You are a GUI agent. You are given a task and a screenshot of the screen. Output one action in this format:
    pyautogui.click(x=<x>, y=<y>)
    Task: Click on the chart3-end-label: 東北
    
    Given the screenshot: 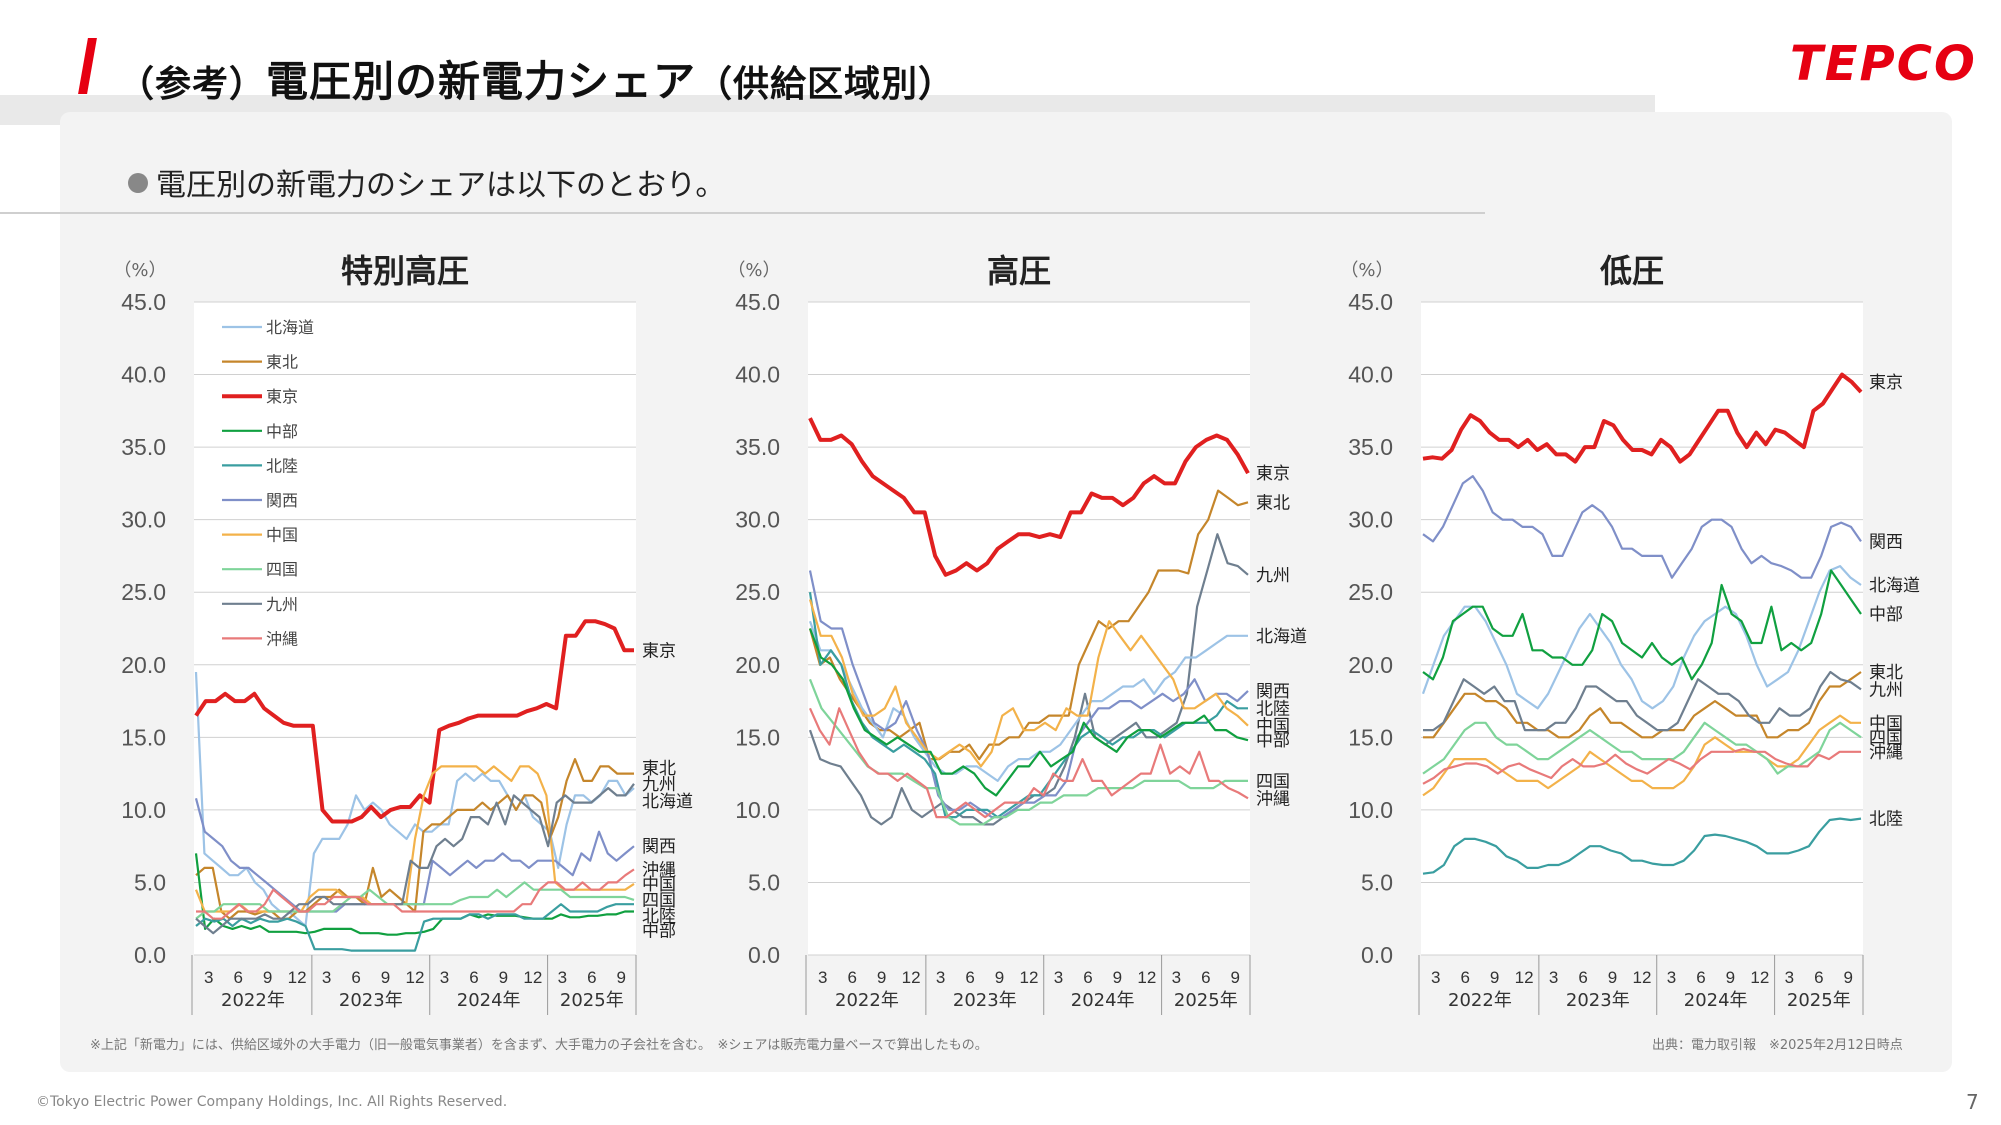 What is the action you would take?
    pyautogui.click(x=1886, y=673)
    